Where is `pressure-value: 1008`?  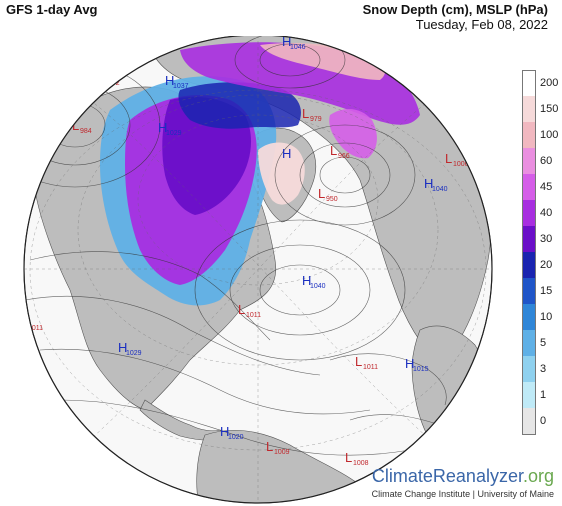 pressure-value: 1008 is located at coordinates (361, 463).